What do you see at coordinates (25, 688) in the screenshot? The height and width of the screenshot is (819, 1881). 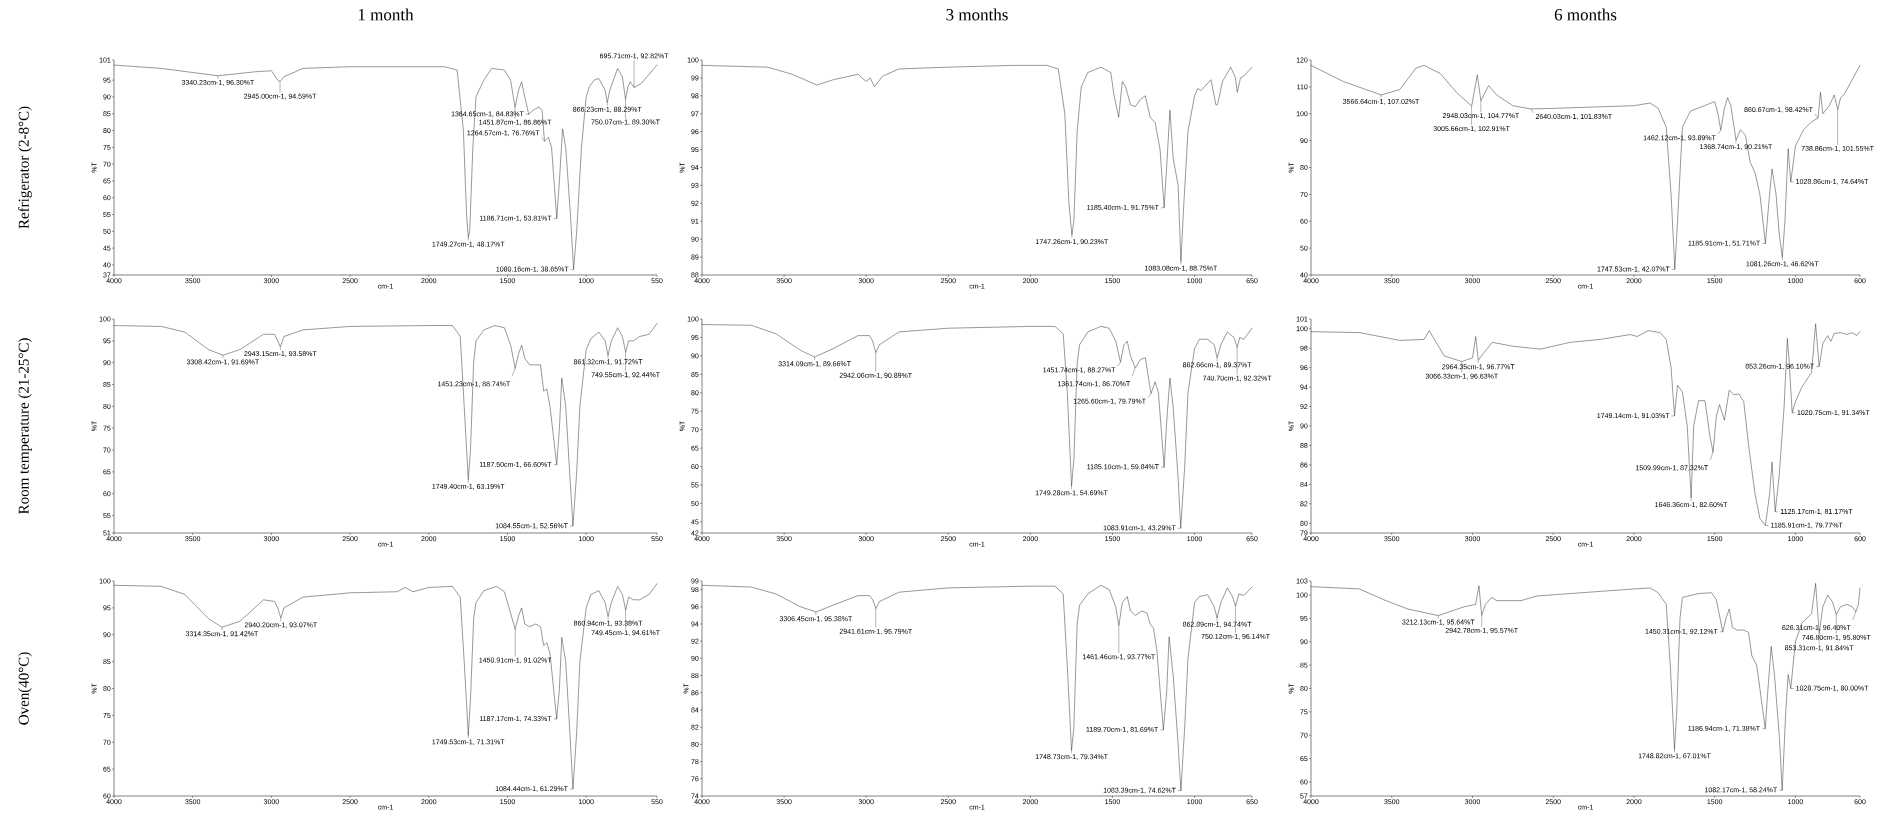 I see `text: Oven(40°C)` at bounding box center [25, 688].